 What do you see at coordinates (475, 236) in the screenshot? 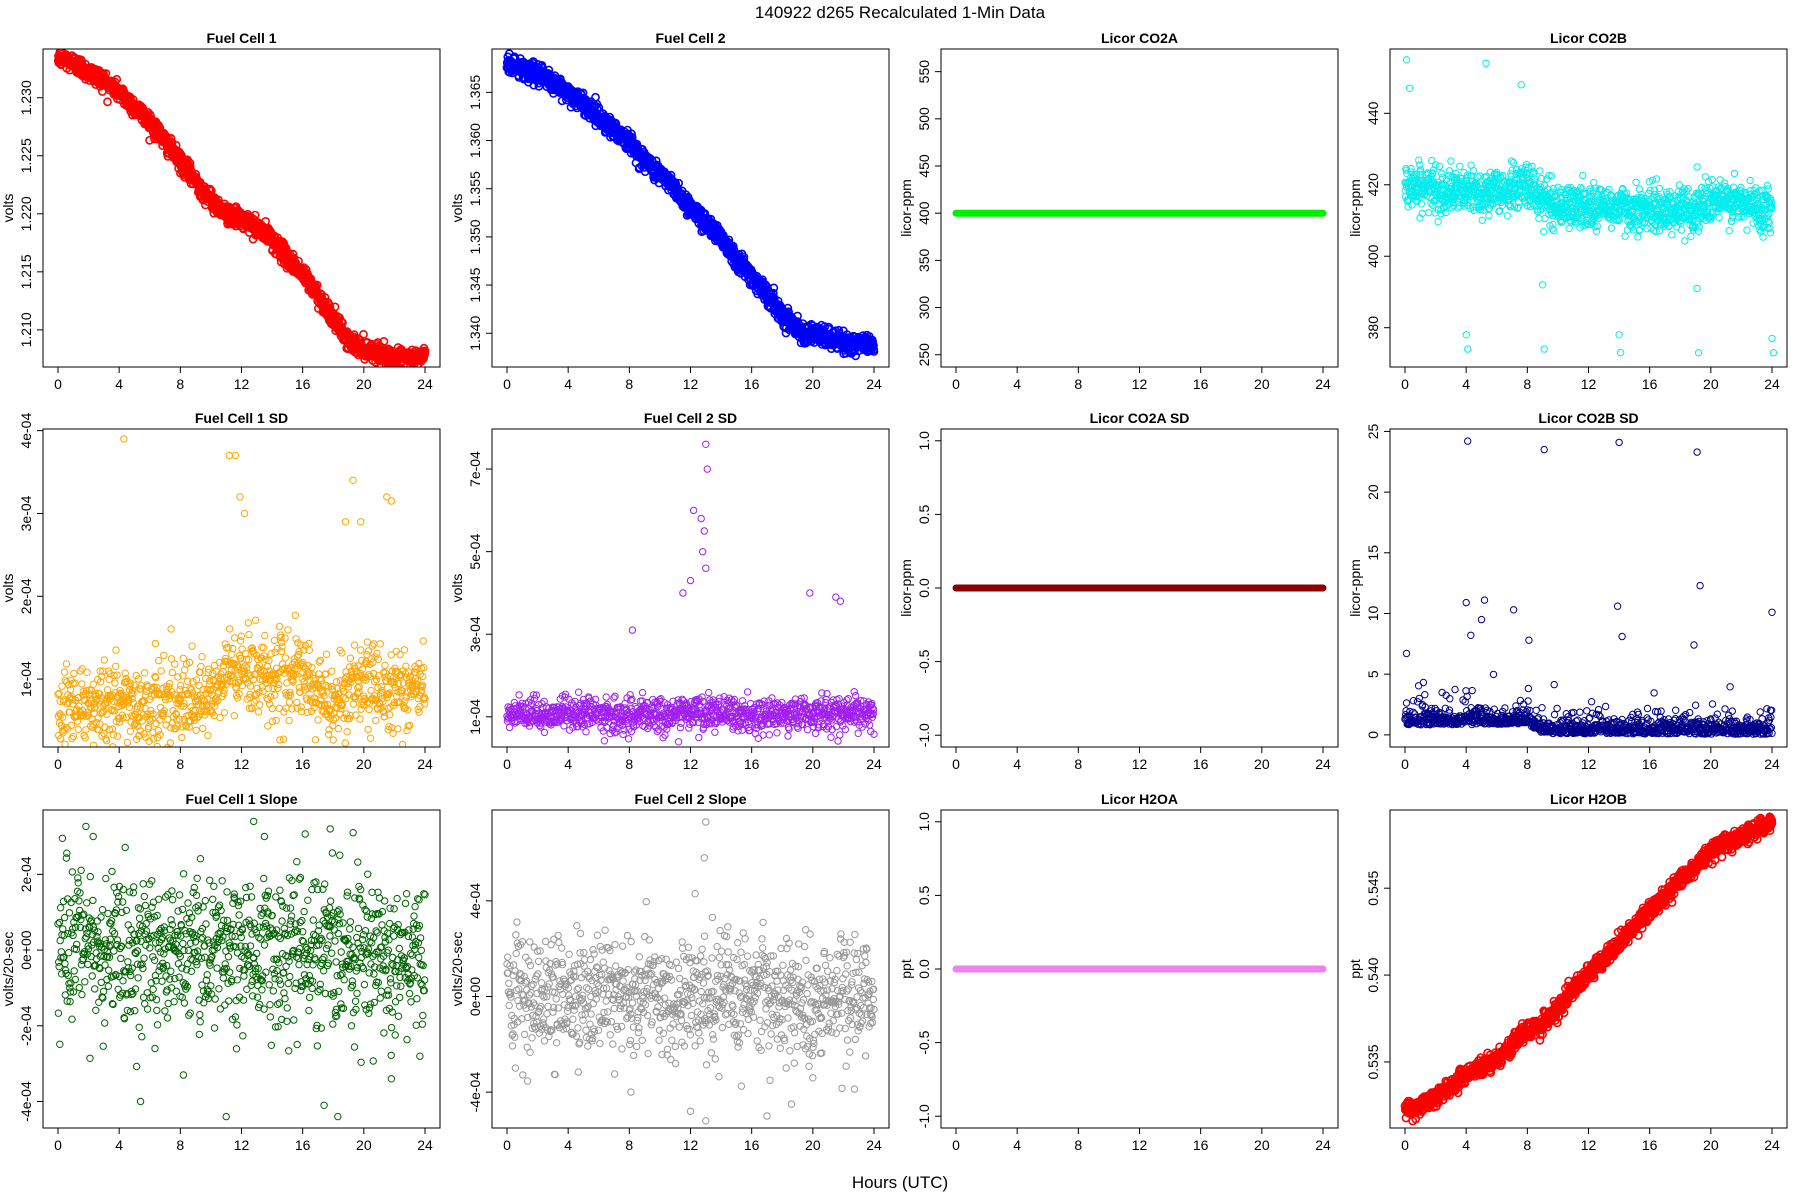
I see `y-tick-label: 1.350` at bounding box center [475, 236].